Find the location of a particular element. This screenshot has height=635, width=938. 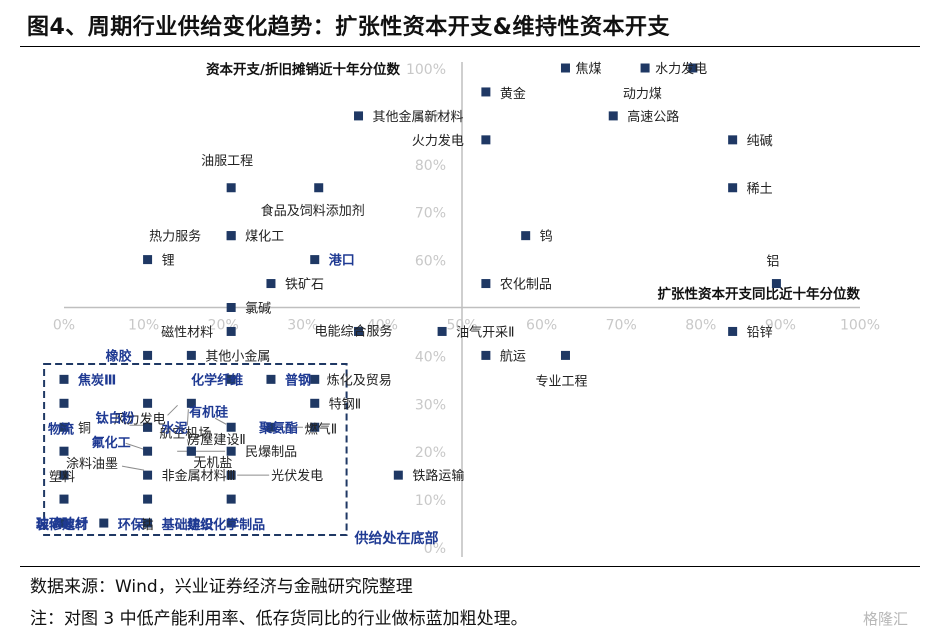

point-label: 无机盐 is located at coordinates (212, 463).